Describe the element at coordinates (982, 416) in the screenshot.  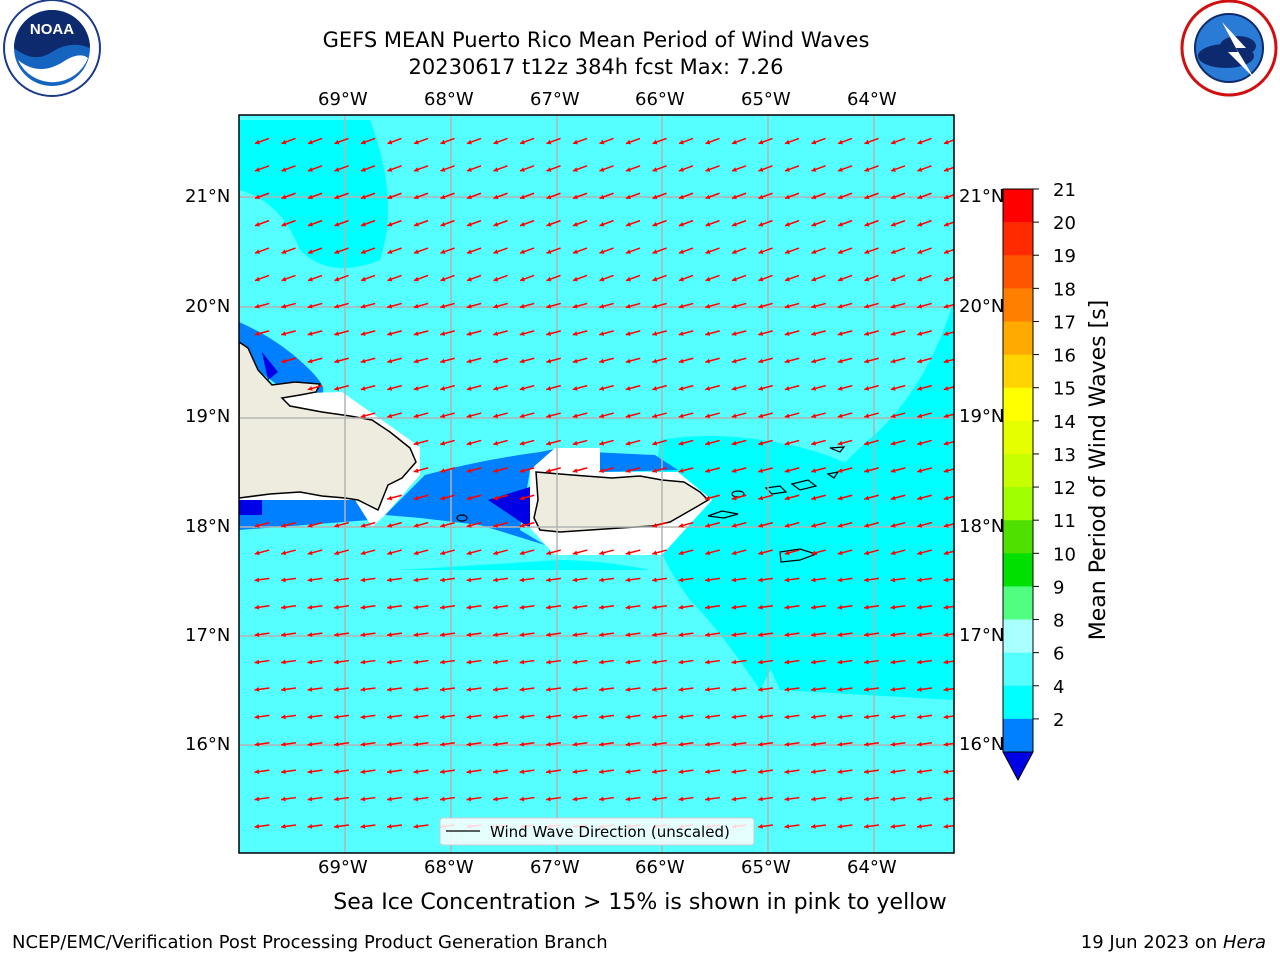
I see `lat-label-right: 19°N` at that location.